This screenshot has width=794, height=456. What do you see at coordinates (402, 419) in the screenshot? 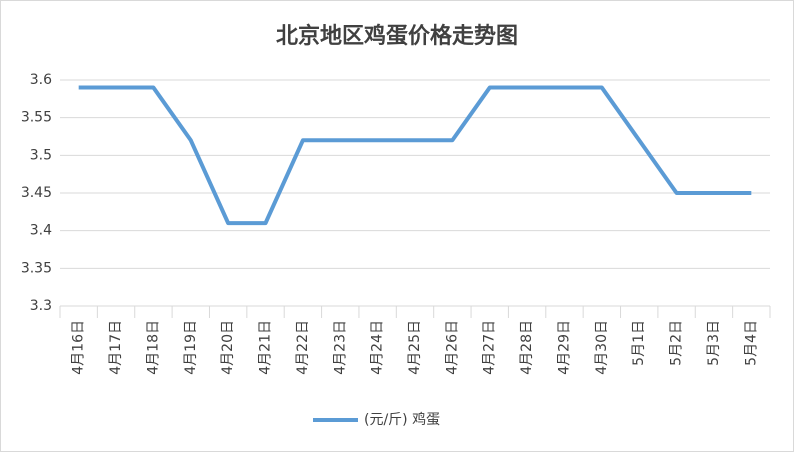
I see `legend-label: (元/斤) 鸡蛋` at bounding box center [402, 419].